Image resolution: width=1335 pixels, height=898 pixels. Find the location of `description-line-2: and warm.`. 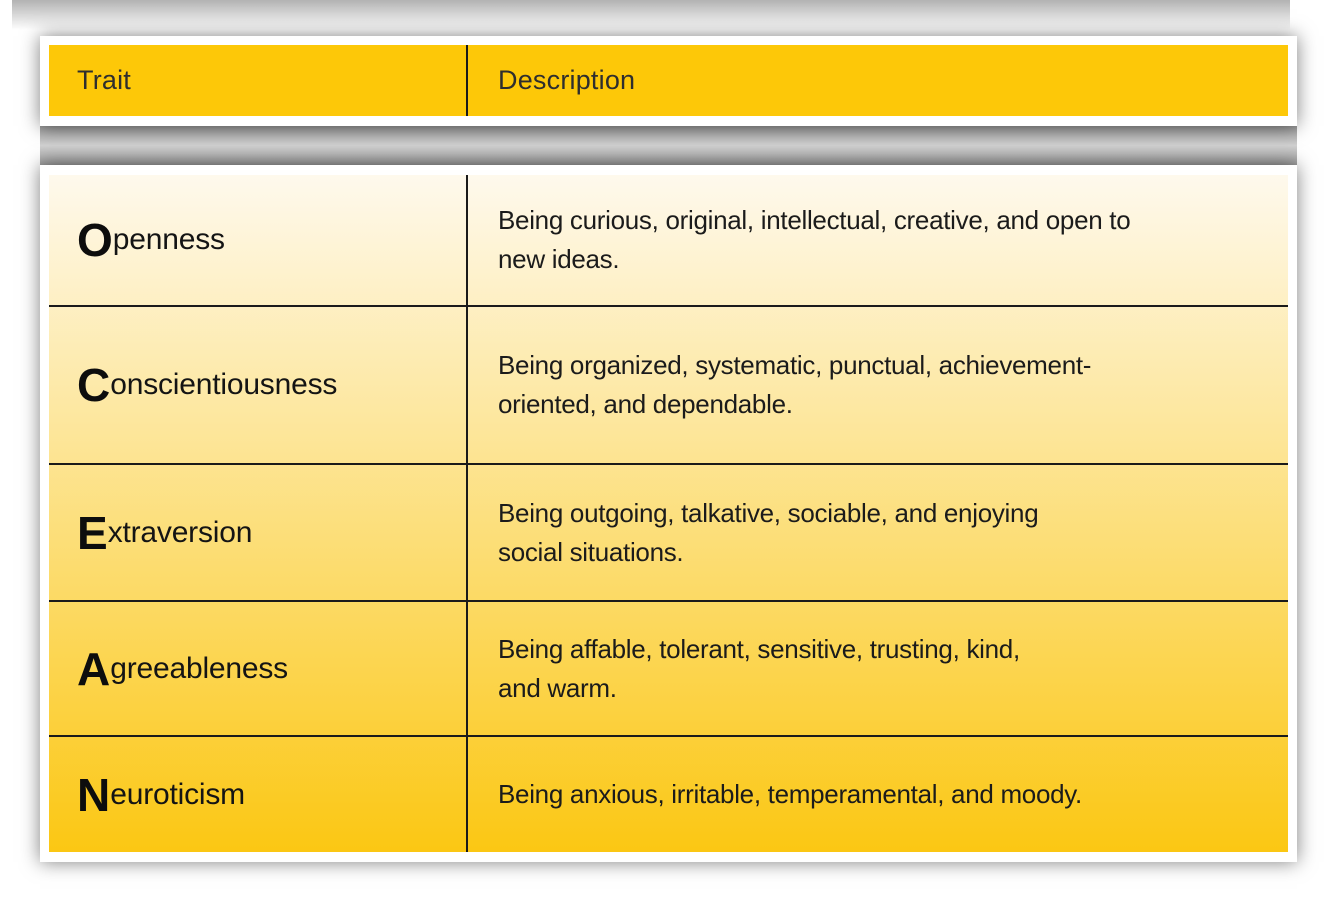

description-line-2: and warm. is located at coordinates (557, 687).